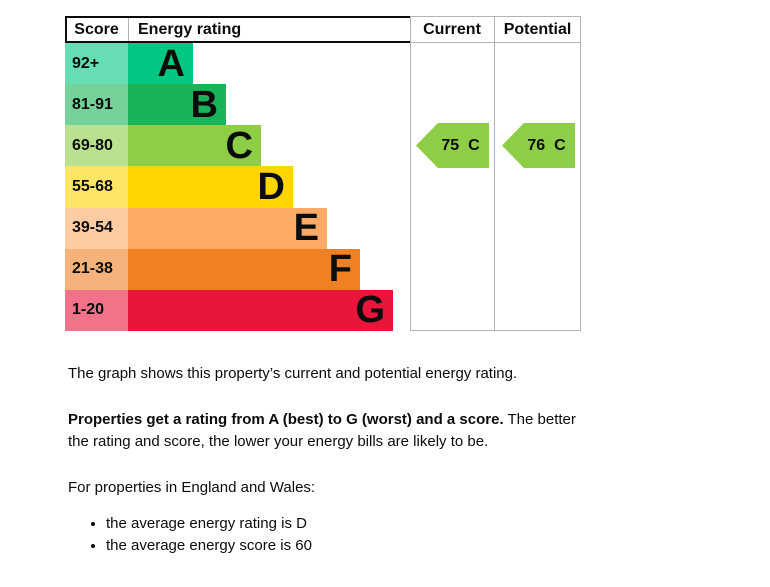  Describe the element at coordinates (96, 228) in the screenshot. I see `band-score-range-e: 39-54` at that location.